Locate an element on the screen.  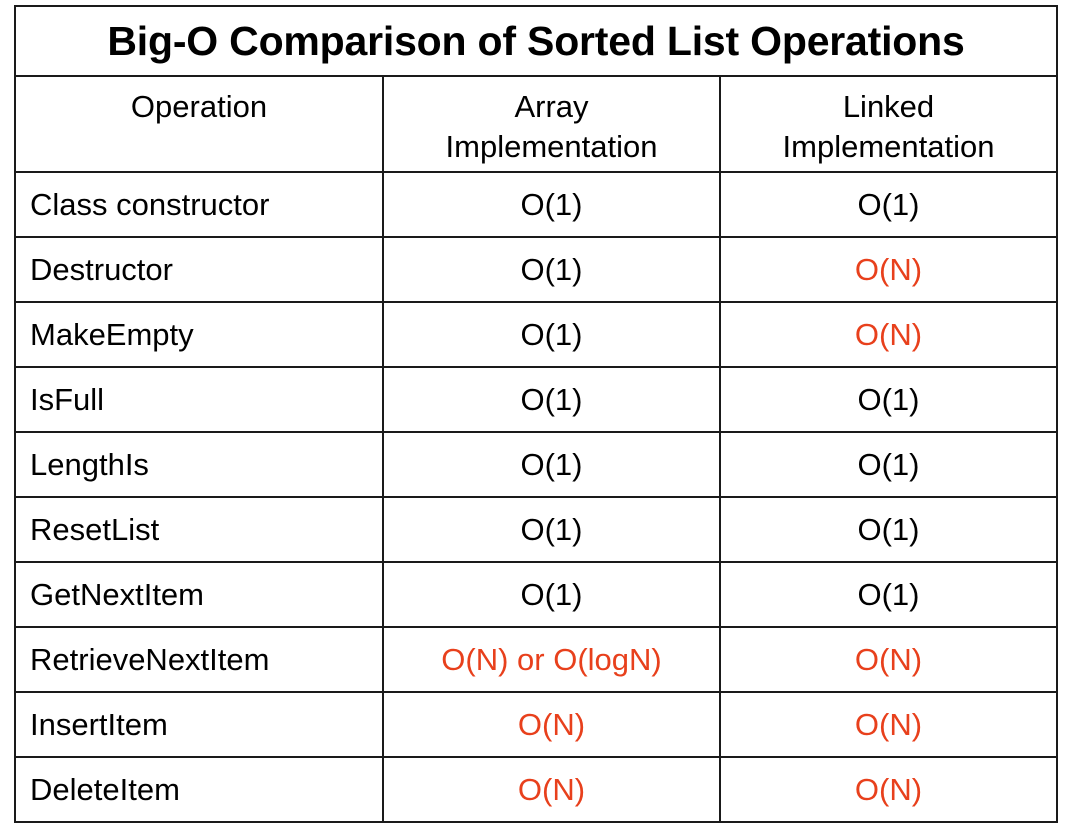
operation-cell: RetrieveNextItem is located at coordinates (199, 659).